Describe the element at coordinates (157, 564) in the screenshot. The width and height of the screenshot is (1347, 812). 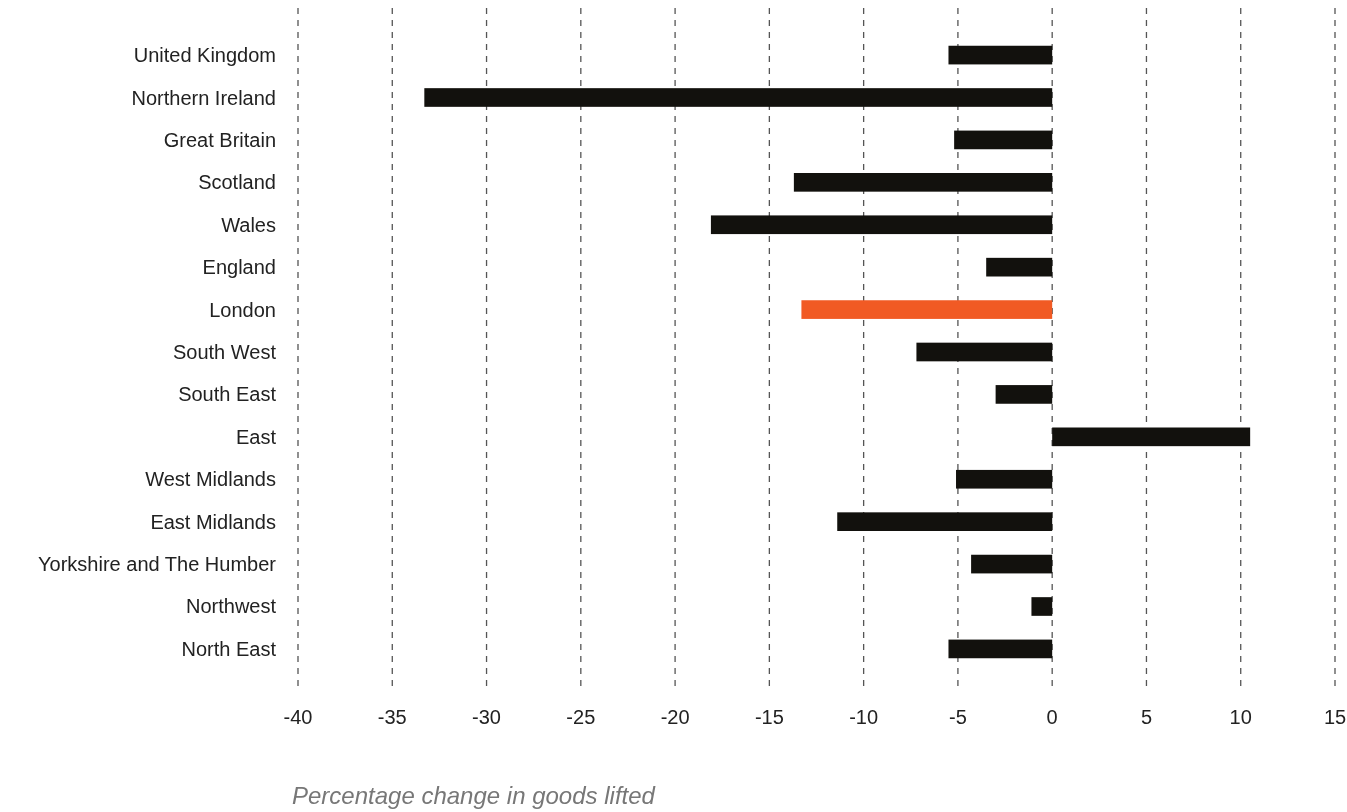
I see `y-tick-label: Yorkshire and The Humber` at that location.